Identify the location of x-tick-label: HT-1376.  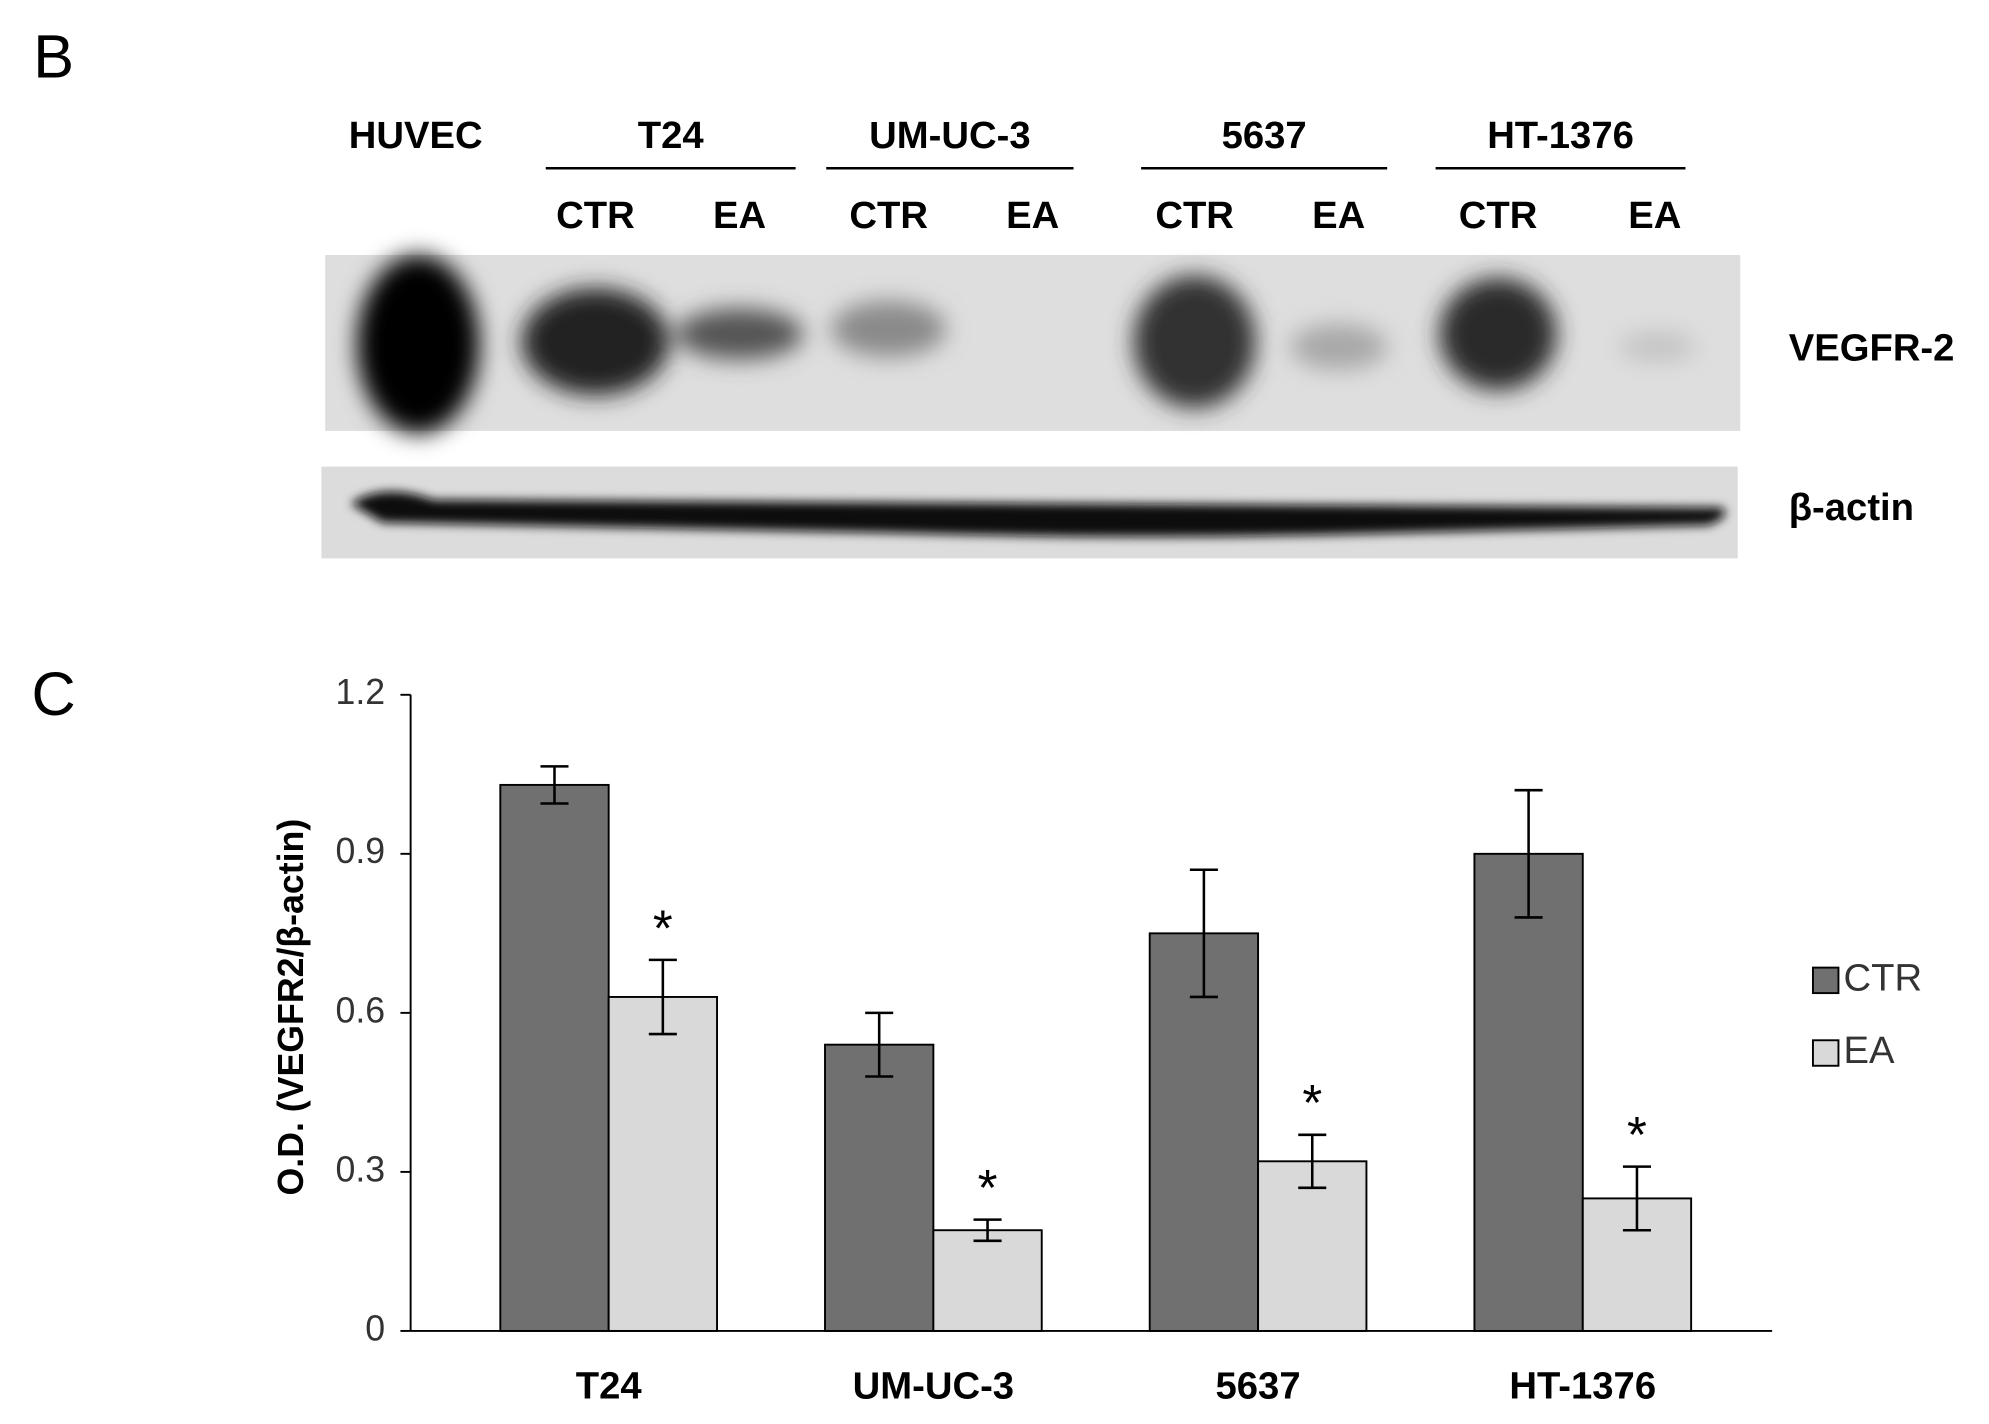
(1582, 1385).